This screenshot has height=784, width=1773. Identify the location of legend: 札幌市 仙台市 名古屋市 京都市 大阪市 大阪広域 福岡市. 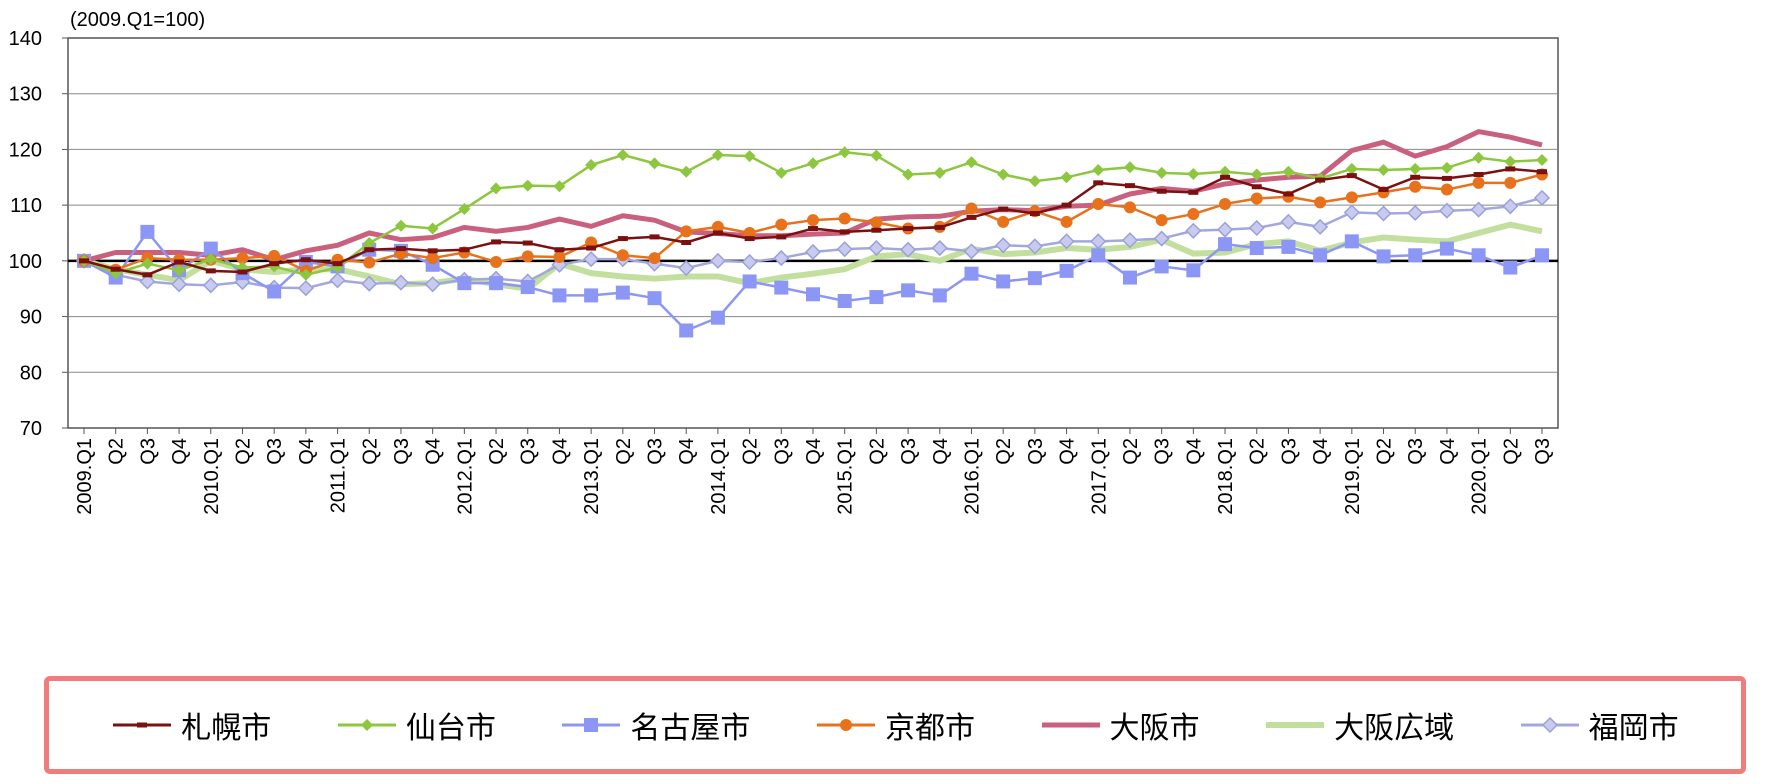
(895, 725).